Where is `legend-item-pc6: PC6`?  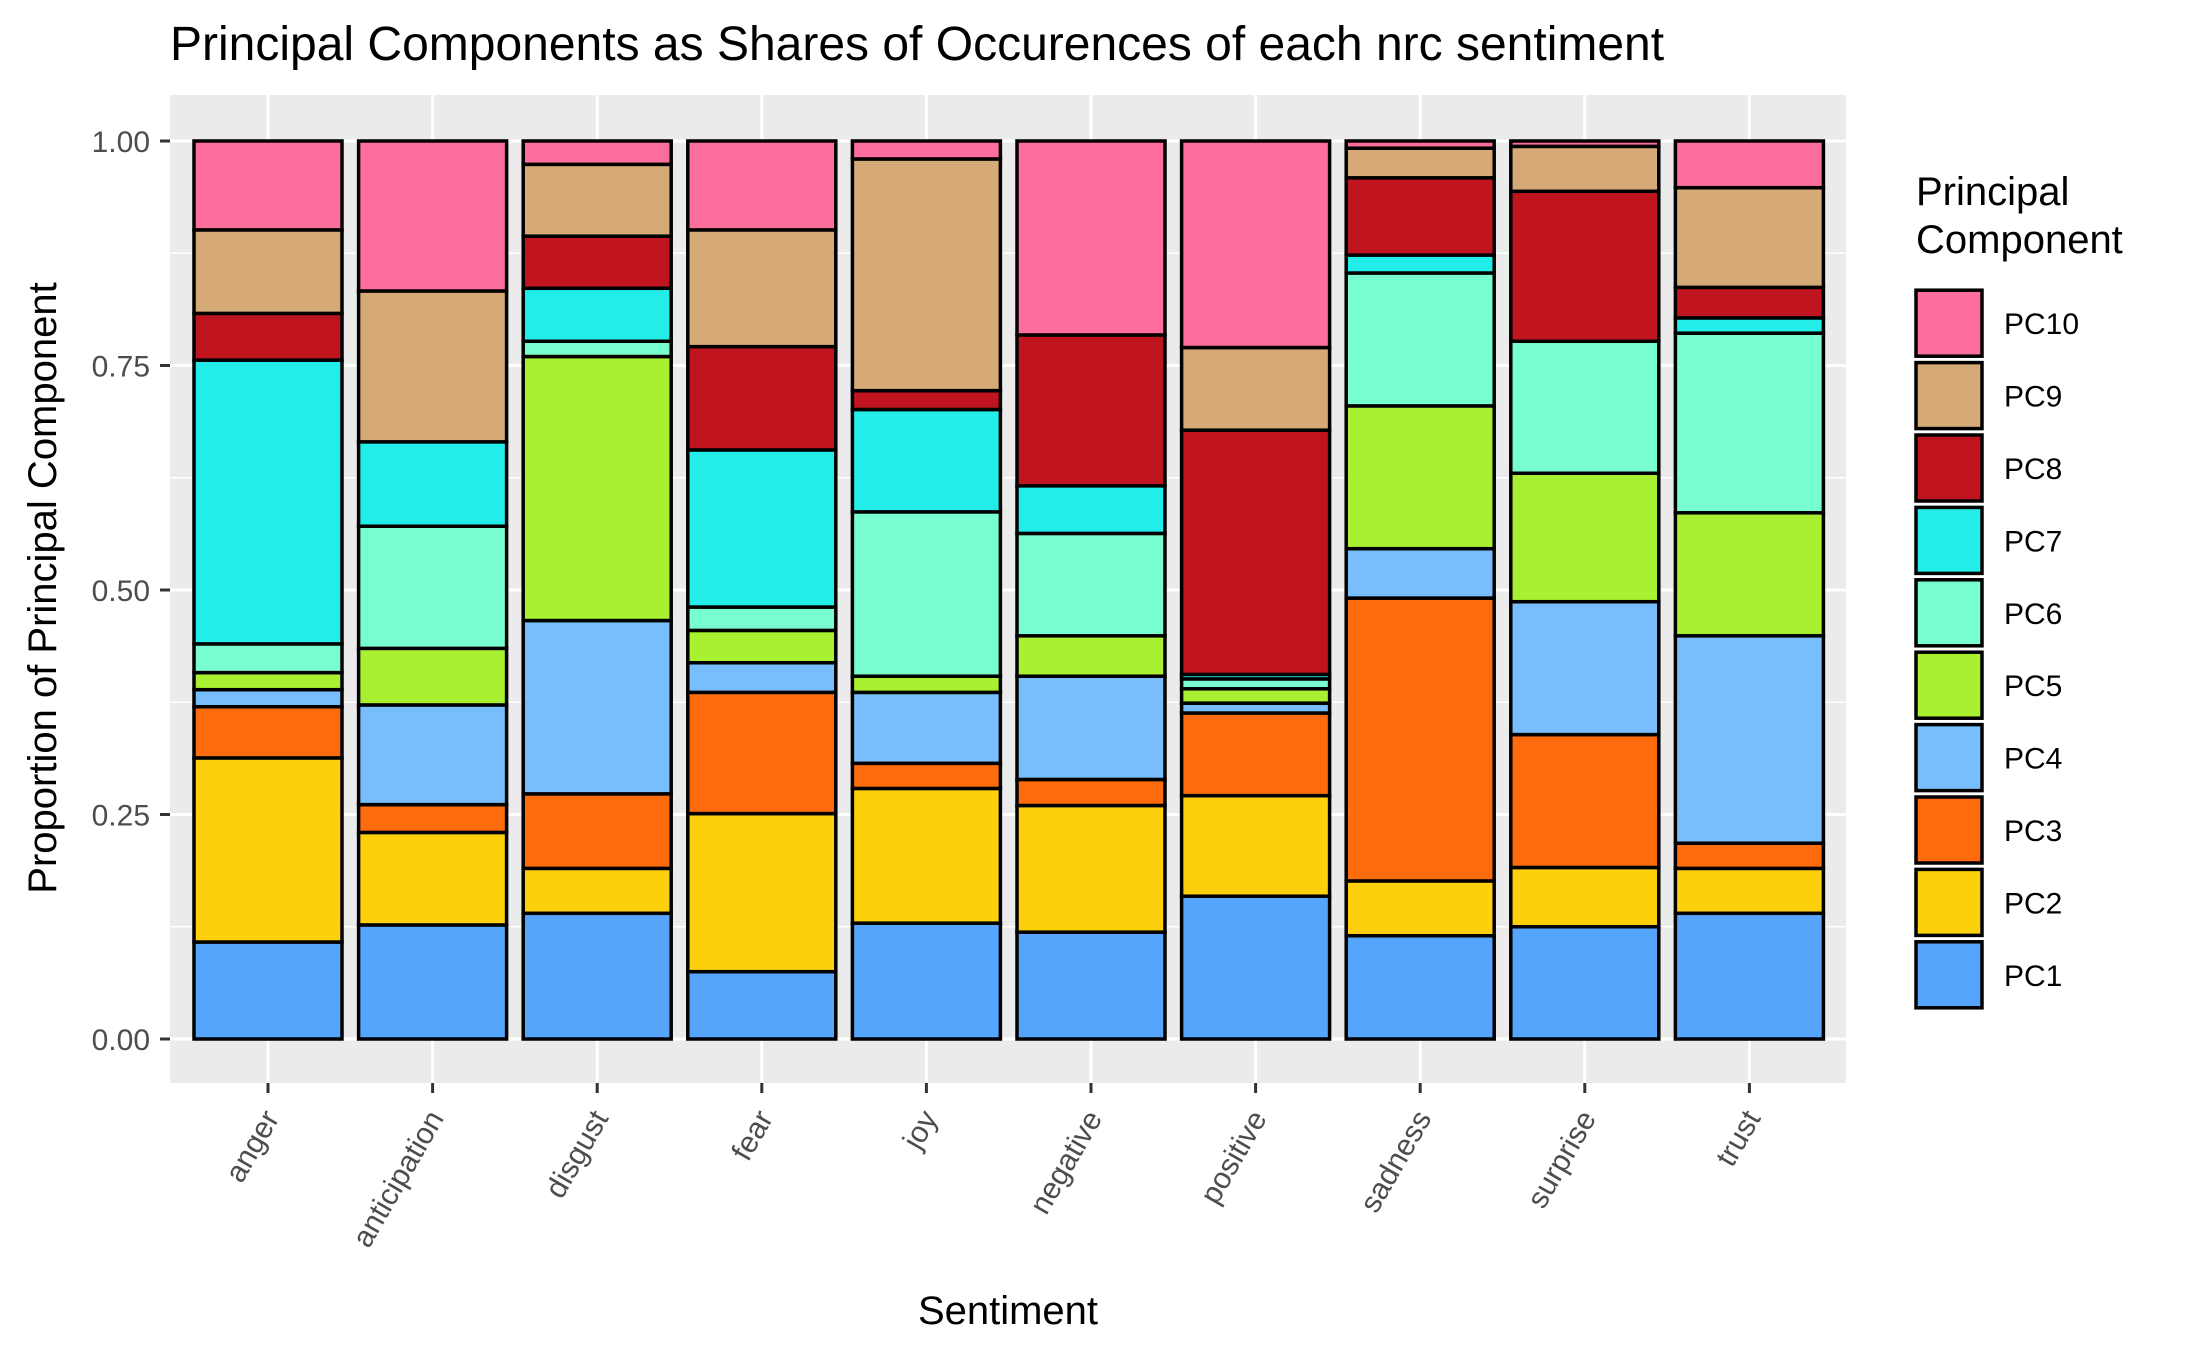
legend-item-pc6: PC6 is located at coordinates (1988, 613).